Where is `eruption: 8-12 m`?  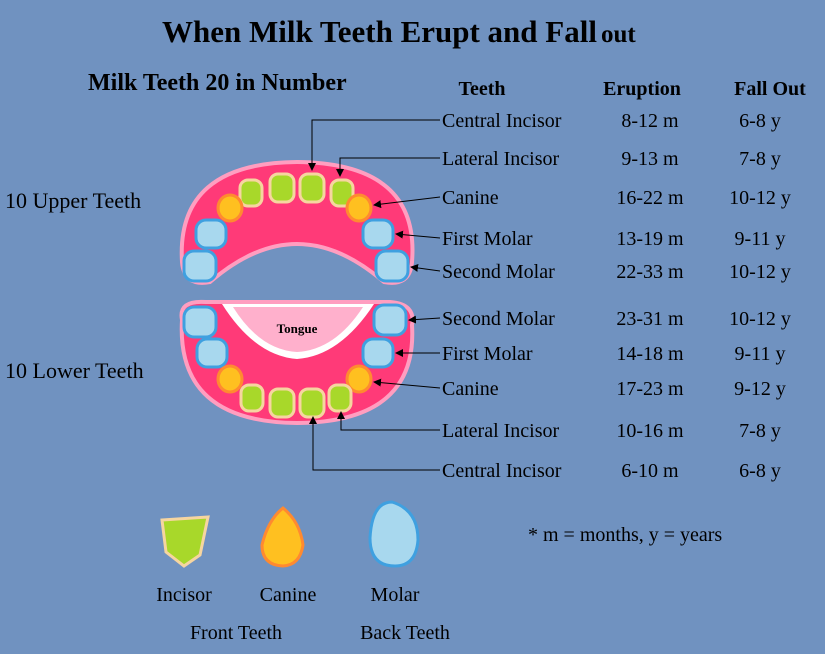 eruption: 8-12 m is located at coordinates (650, 121).